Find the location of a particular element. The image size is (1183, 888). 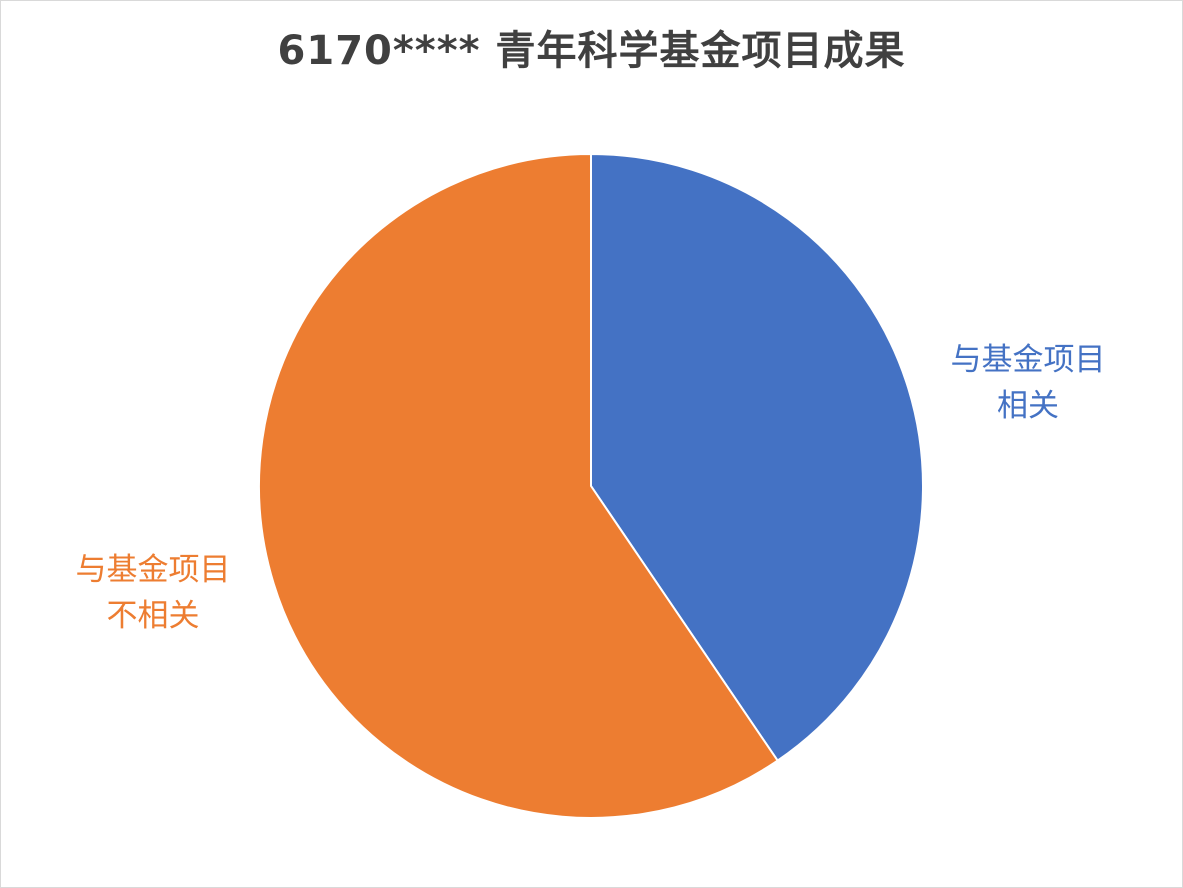

slice-label-1: 与基金项目相关 is located at coordinates (1028, 383).